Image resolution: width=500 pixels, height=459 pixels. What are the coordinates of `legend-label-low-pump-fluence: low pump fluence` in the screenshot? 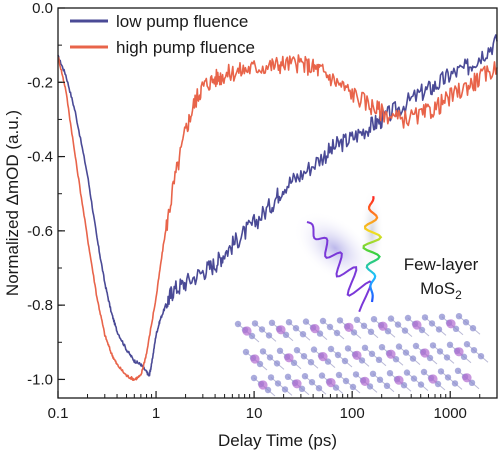 It's located at (182, 21).